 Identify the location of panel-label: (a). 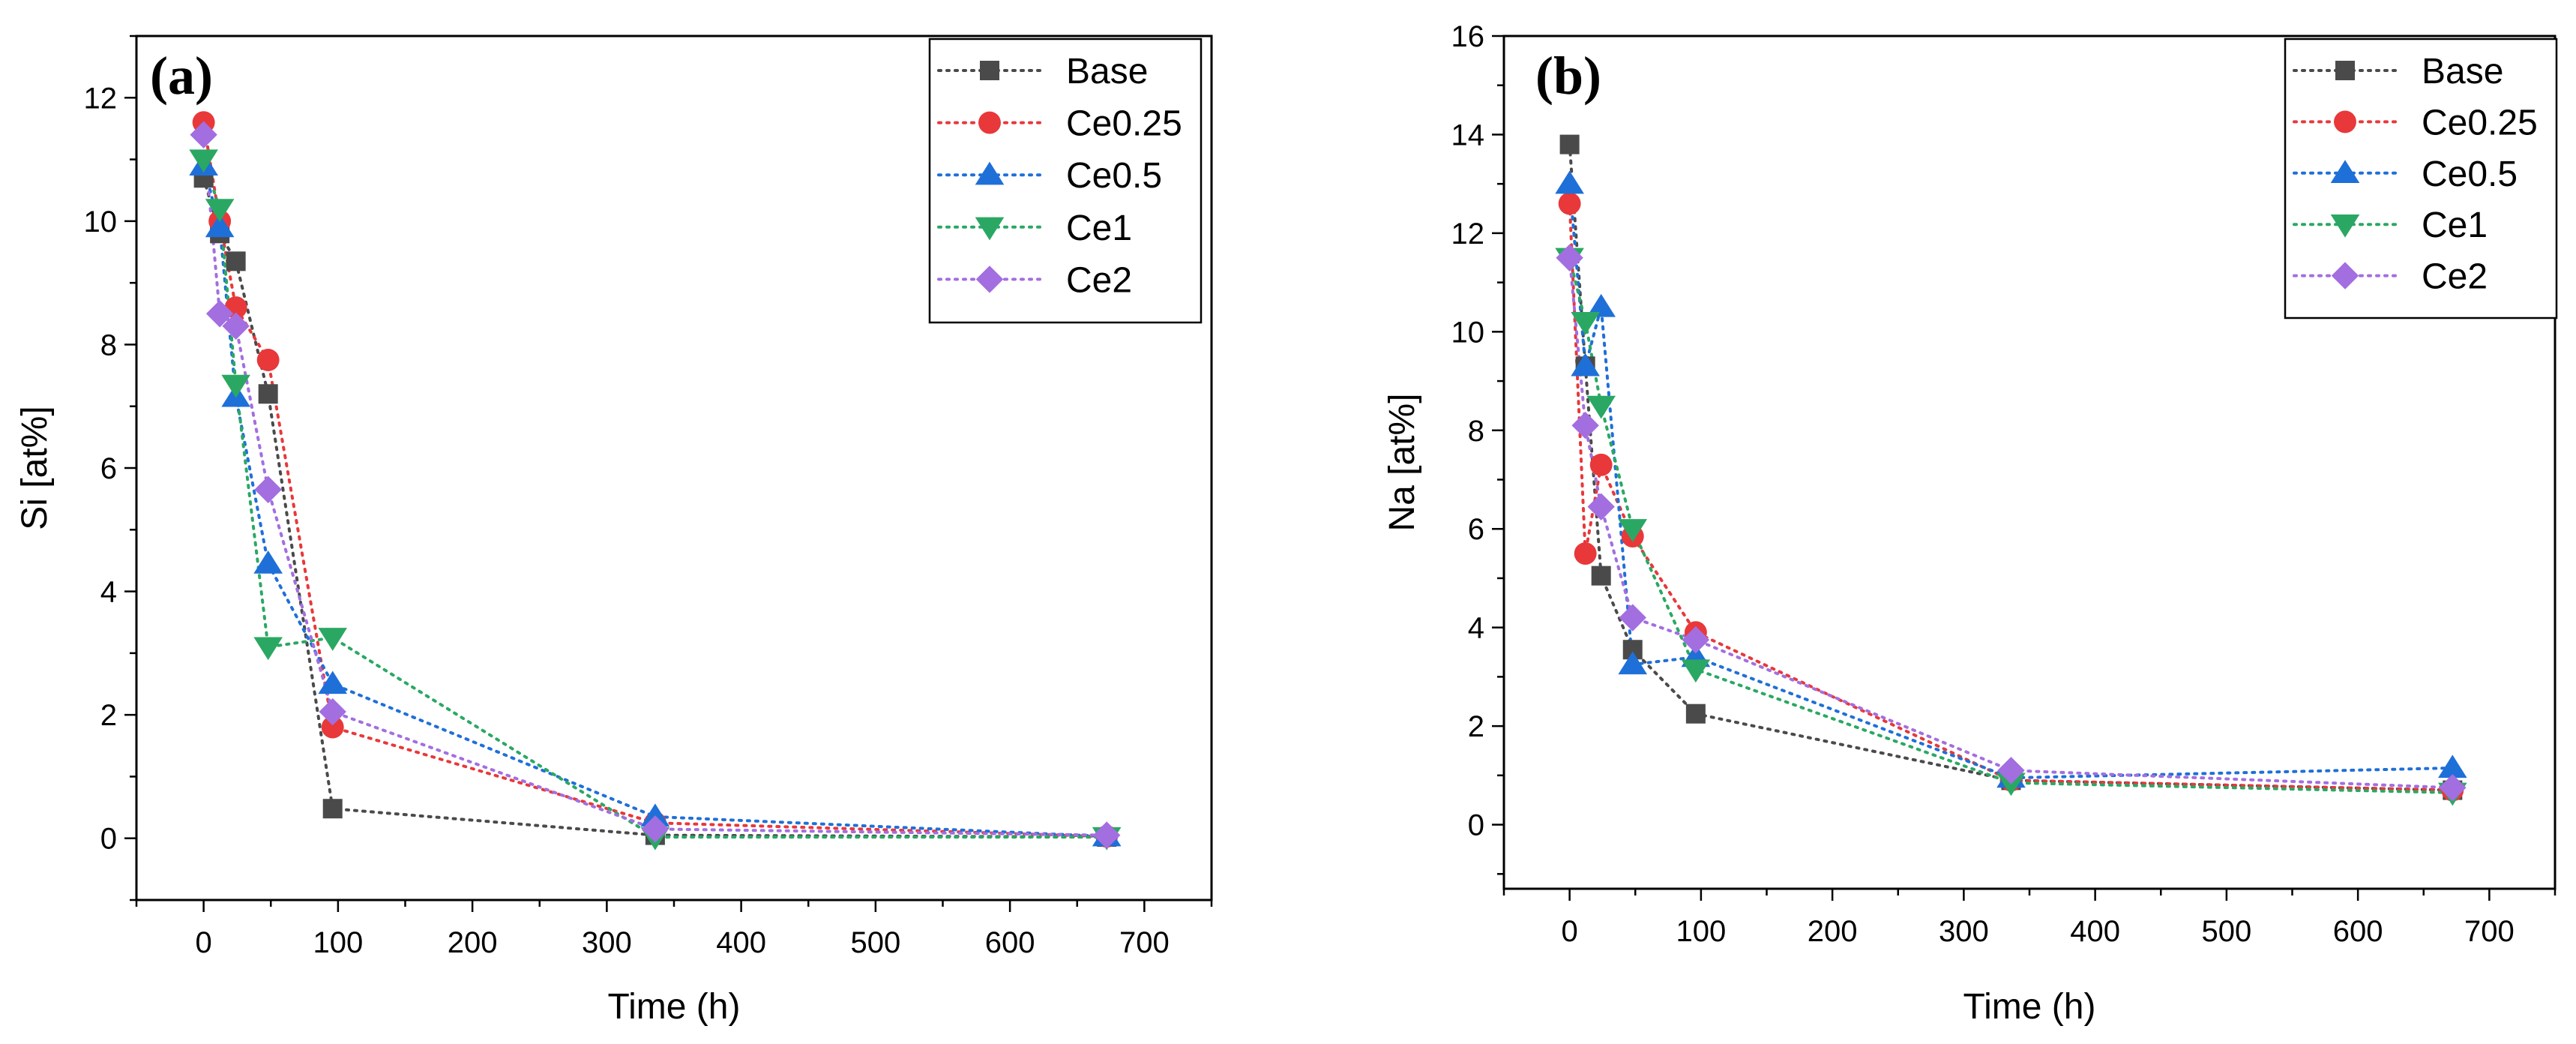
(182, 76).